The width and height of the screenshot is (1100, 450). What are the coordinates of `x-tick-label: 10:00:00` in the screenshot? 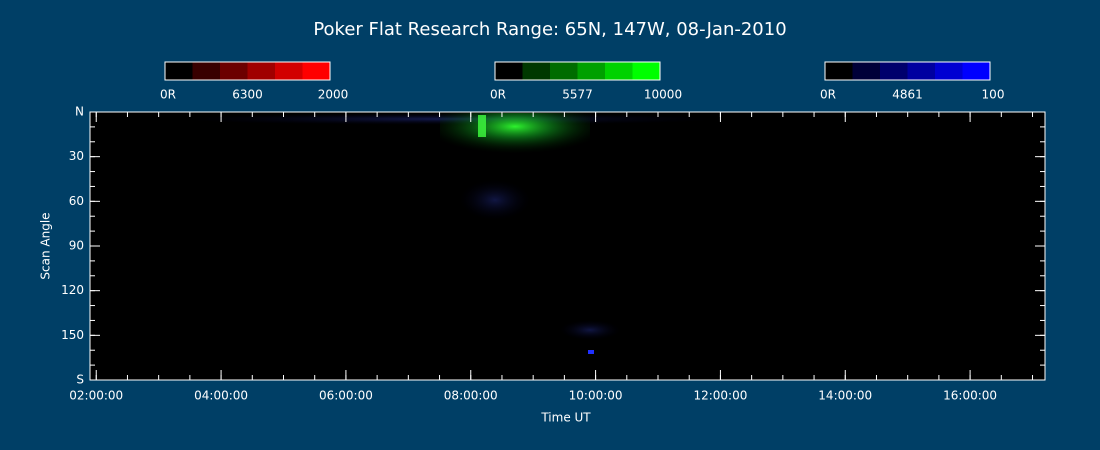 It's located at (596, 396).